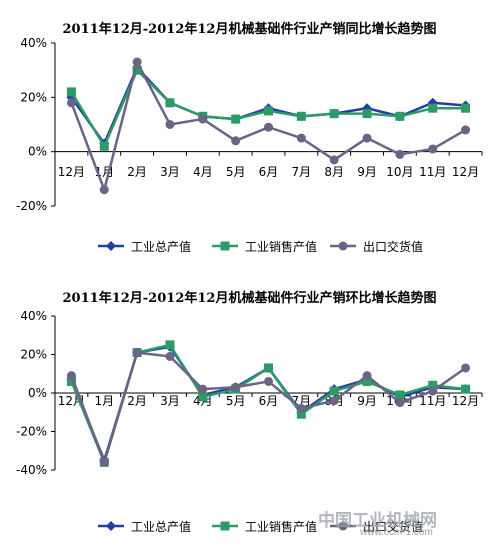  Describe the element at coordinates (432, 401) in the screenshot. I see `chart2-x-tick-label: 11月` at that location.